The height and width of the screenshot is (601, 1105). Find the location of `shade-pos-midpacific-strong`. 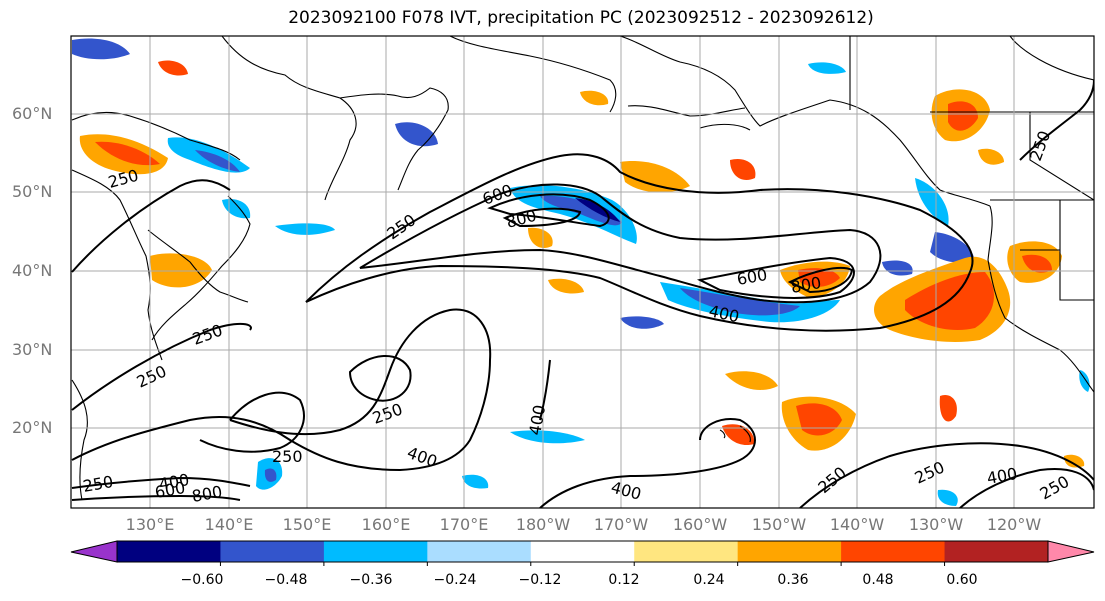

shade-pos-midpacific-strong is located at coordinates (819, 277).